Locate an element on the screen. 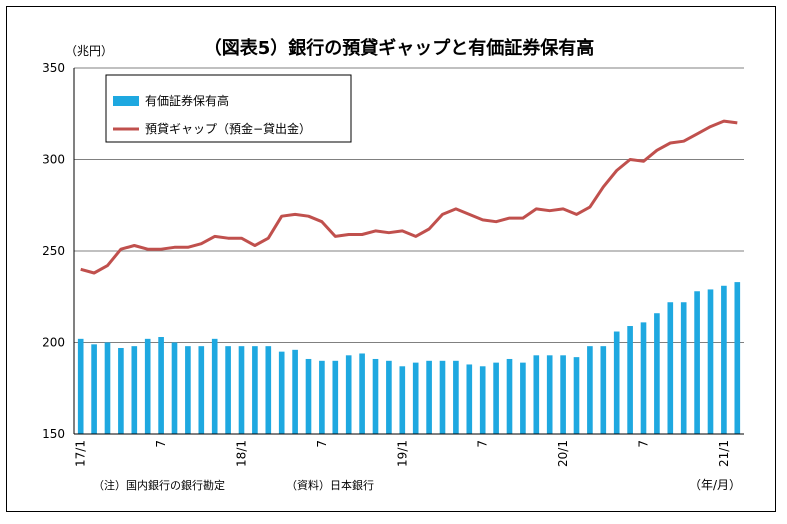 This screenshot has width=787, height=524. legend-bar-label: 有価証券保有高 is located at coordinates (187, 100).